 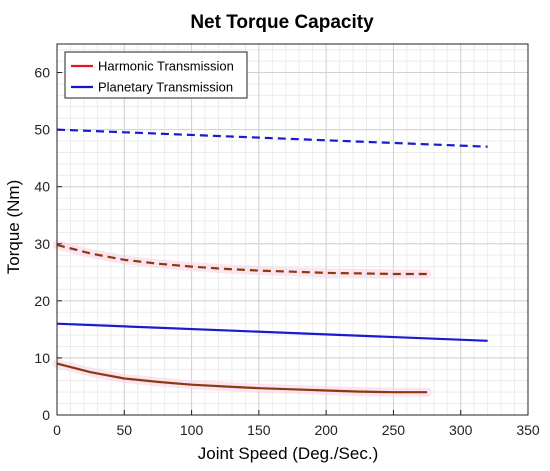 What do you see at coordinates (272, 332) in the screenshot?
I see `planetary-solid-line` at bounding box center [272, 332].